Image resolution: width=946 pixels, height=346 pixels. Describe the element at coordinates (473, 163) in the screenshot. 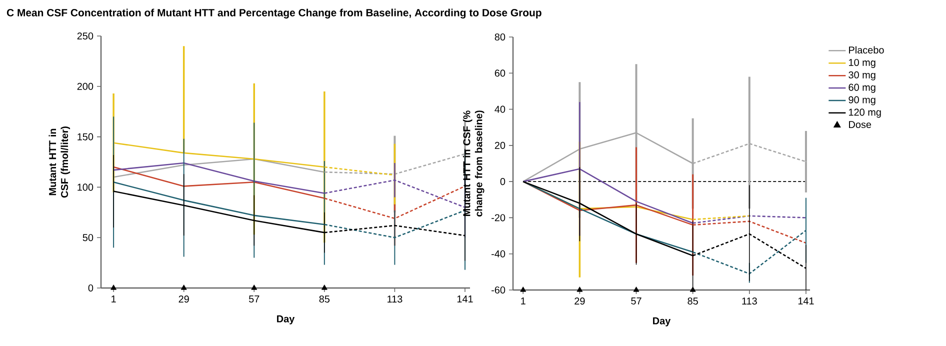

I see `y-axis-title: Mutant HTT in CSF (% change from baseline)` at that location.